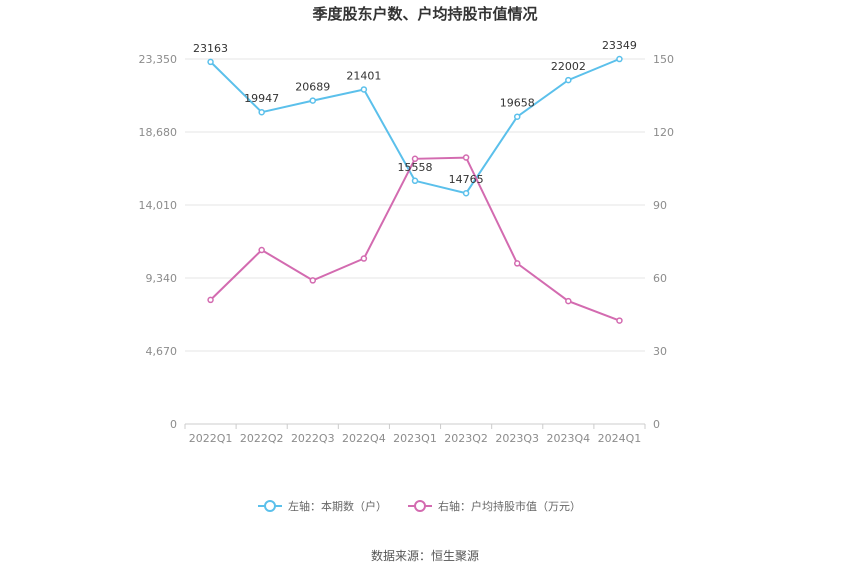  Describe the element at coordinates (569, 438) in the screenshot. I see `x-tick-label: 2023Q4` at that location.